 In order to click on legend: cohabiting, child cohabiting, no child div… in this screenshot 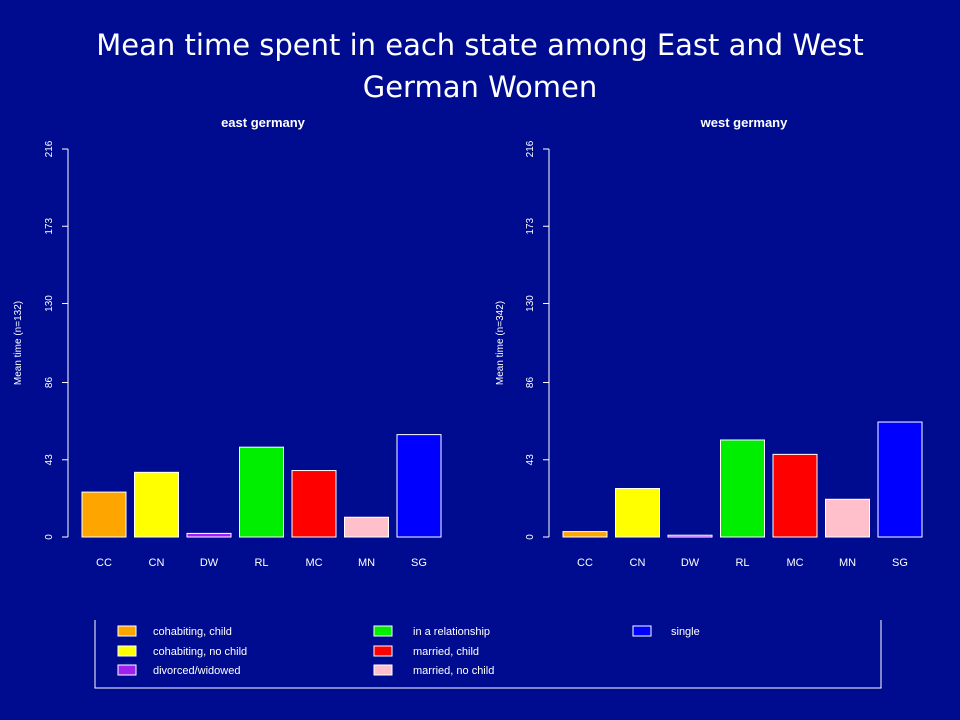, I will do `click(488, 654)`.